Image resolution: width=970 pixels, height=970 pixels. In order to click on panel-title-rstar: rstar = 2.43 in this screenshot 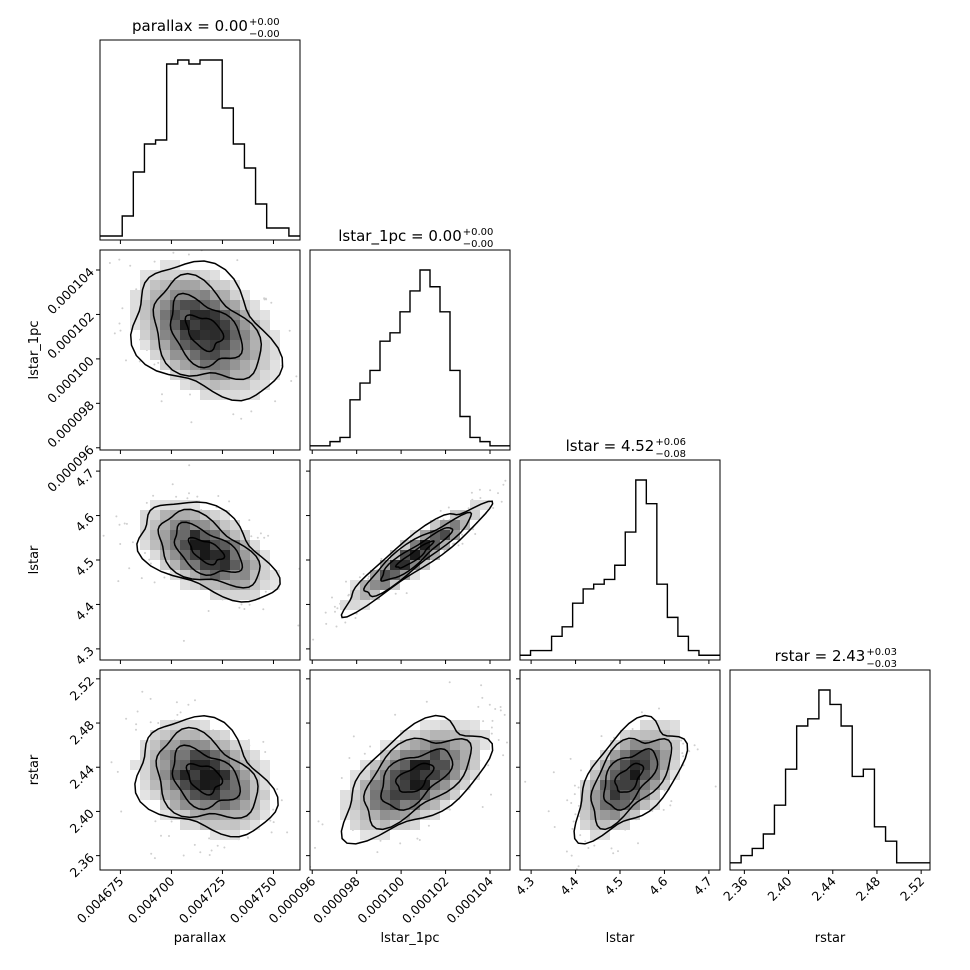, I will do `click(820, 656)`.